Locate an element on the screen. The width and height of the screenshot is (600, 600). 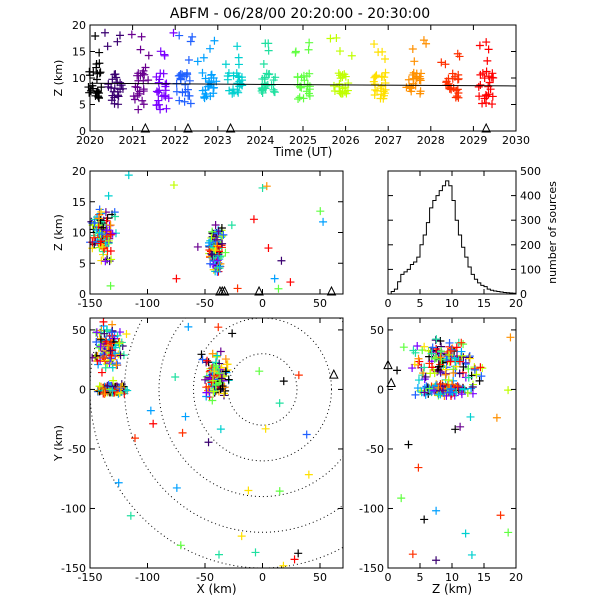
xz-y-tick-label: 15 is located at coordinates (79, 202).